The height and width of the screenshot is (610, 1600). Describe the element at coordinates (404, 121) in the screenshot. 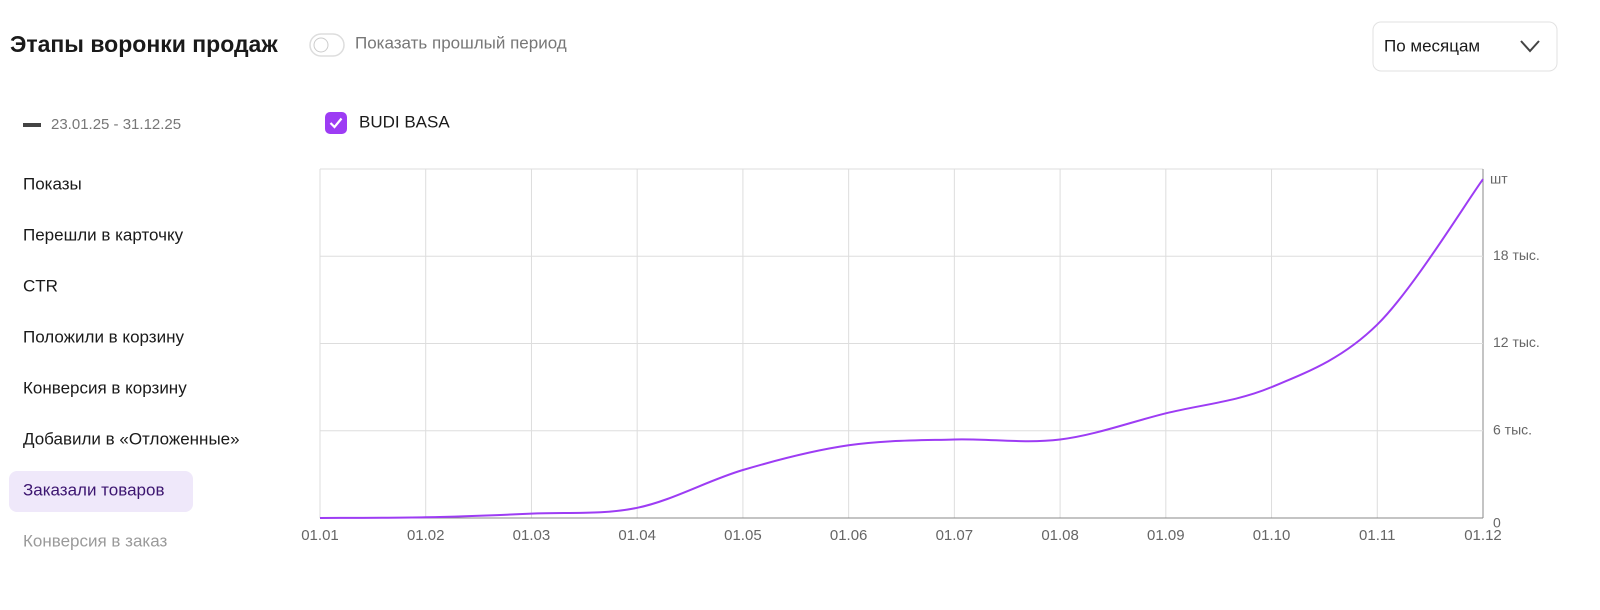

I see `legend-label: BUDI BASA` at that location.